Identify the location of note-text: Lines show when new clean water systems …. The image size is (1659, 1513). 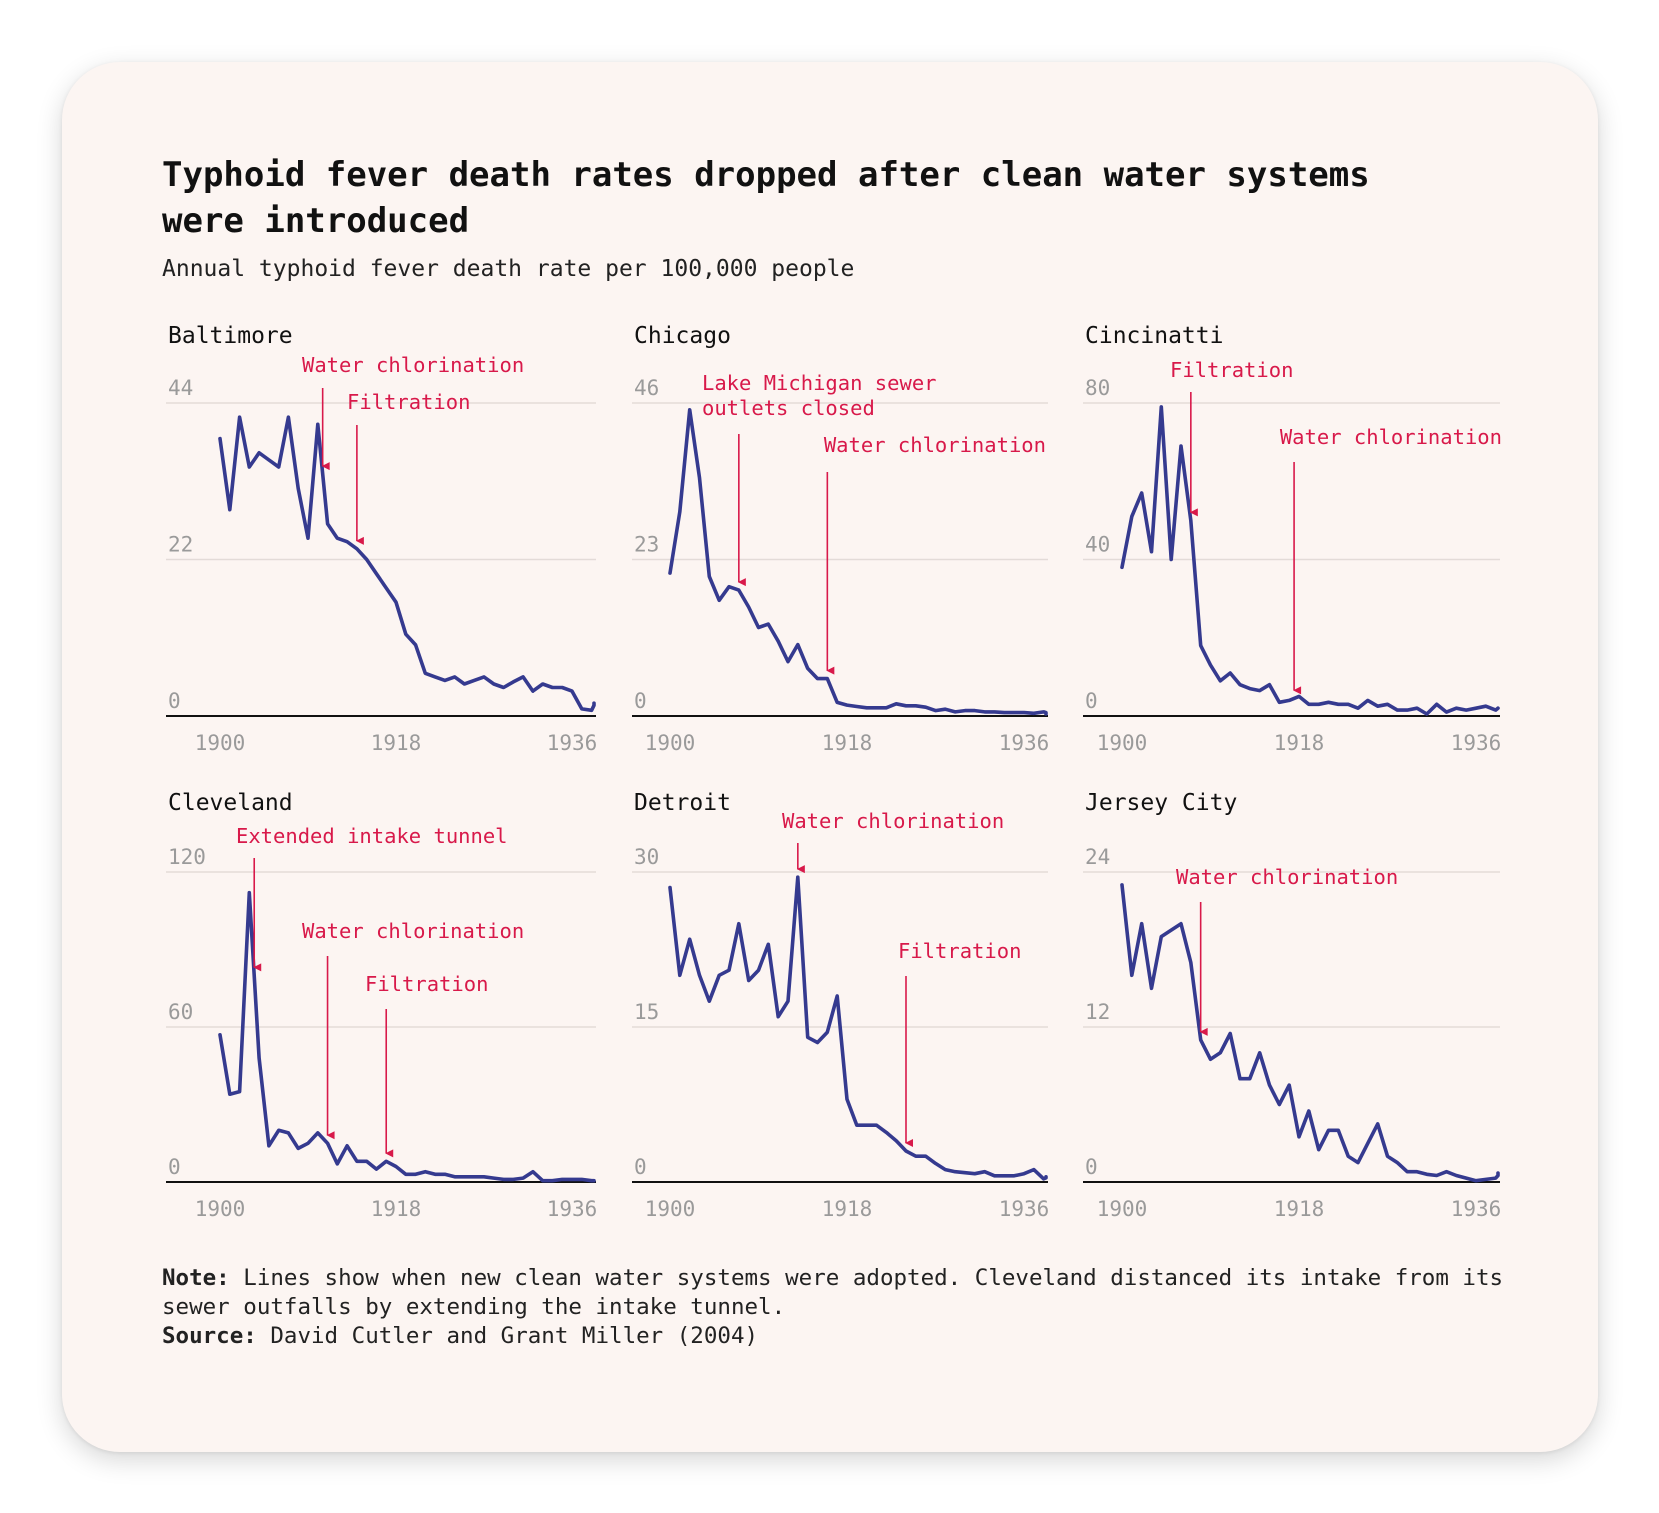
(833, 1292).